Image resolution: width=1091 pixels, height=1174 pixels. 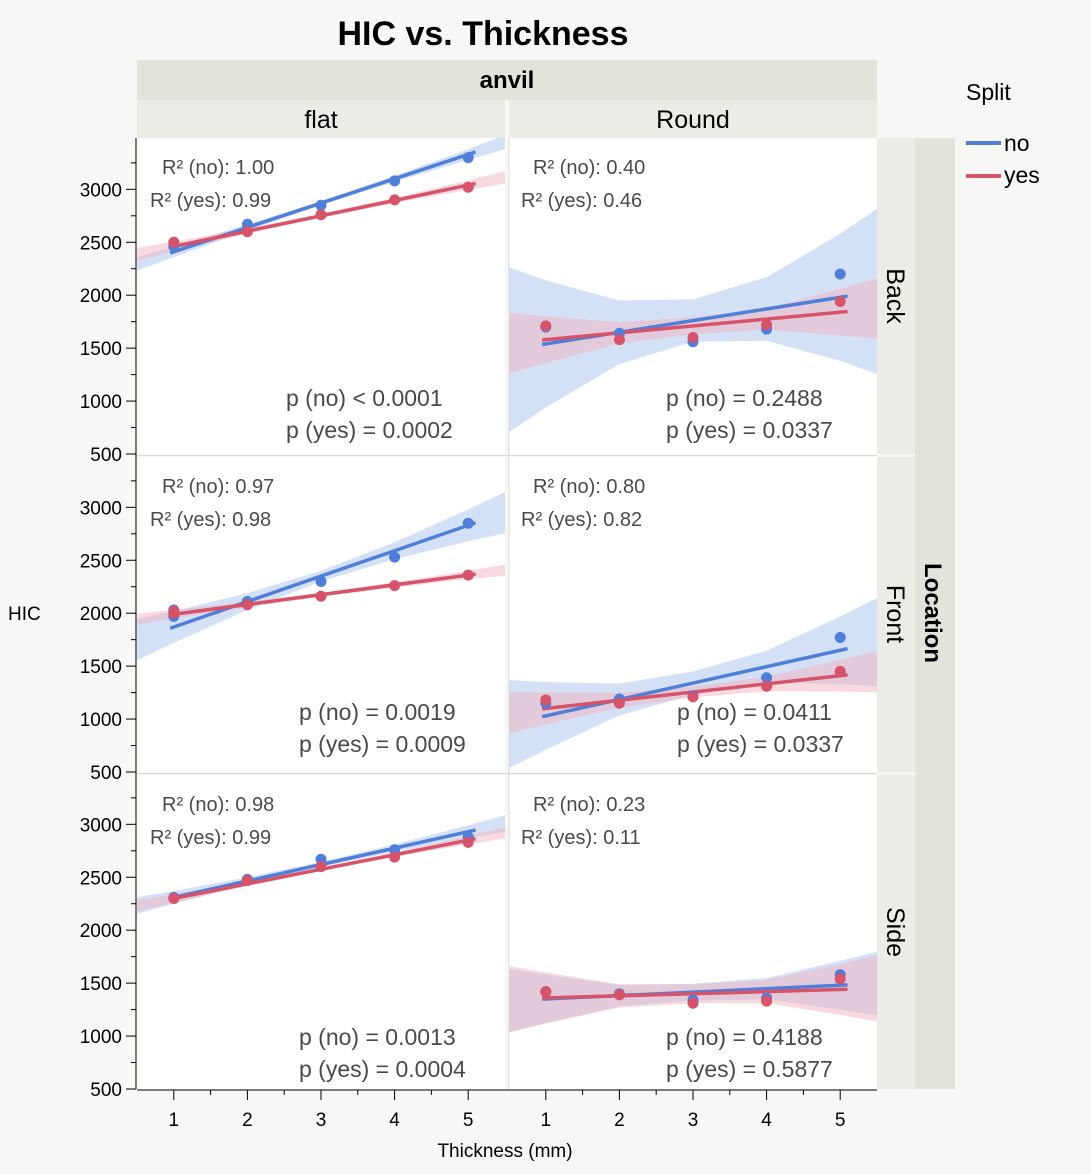 What do you see at coordinates (101, 667) in the screenshot?
I see `y-tick-label: 1500` at bounding box center [101, 667].